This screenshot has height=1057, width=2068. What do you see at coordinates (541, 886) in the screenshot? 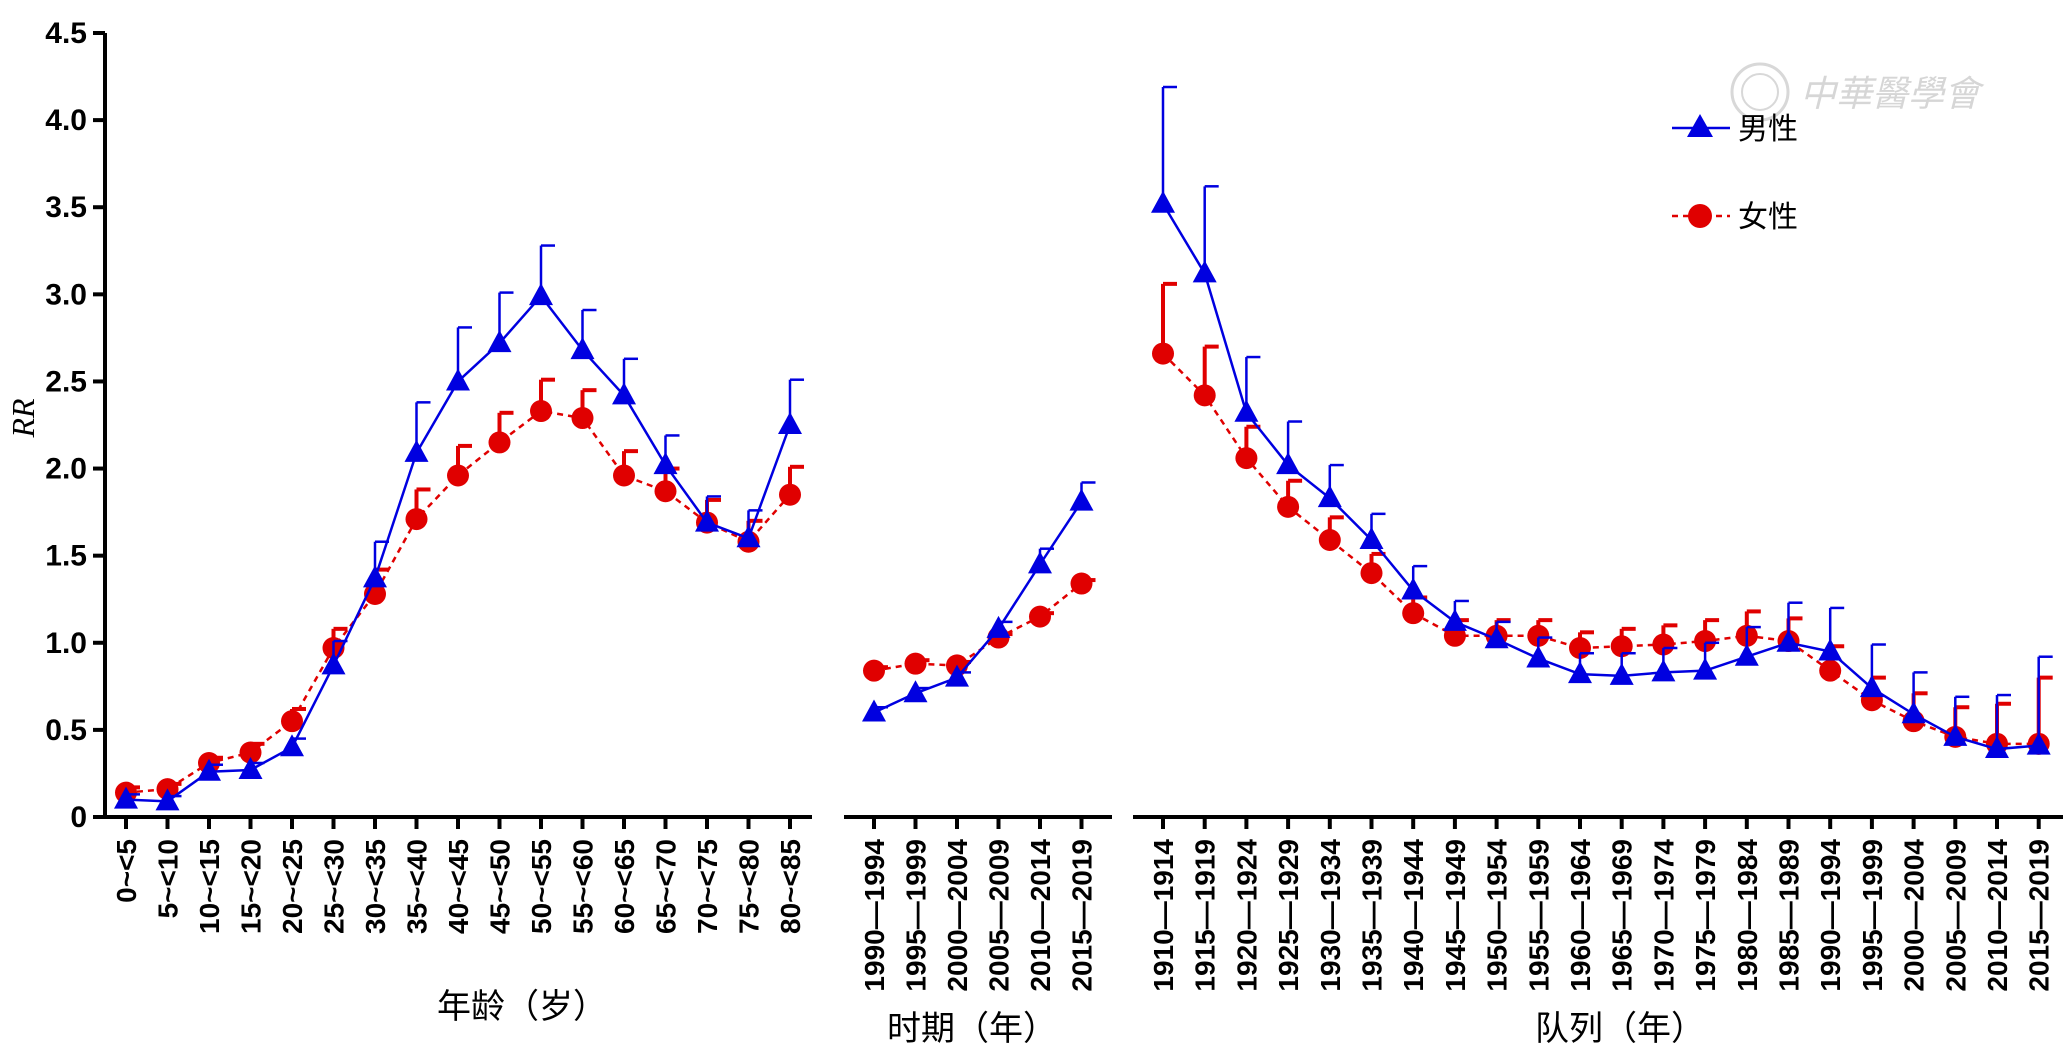
I see `x-tick-label: 50~<55` at bounding box center [541, 886].